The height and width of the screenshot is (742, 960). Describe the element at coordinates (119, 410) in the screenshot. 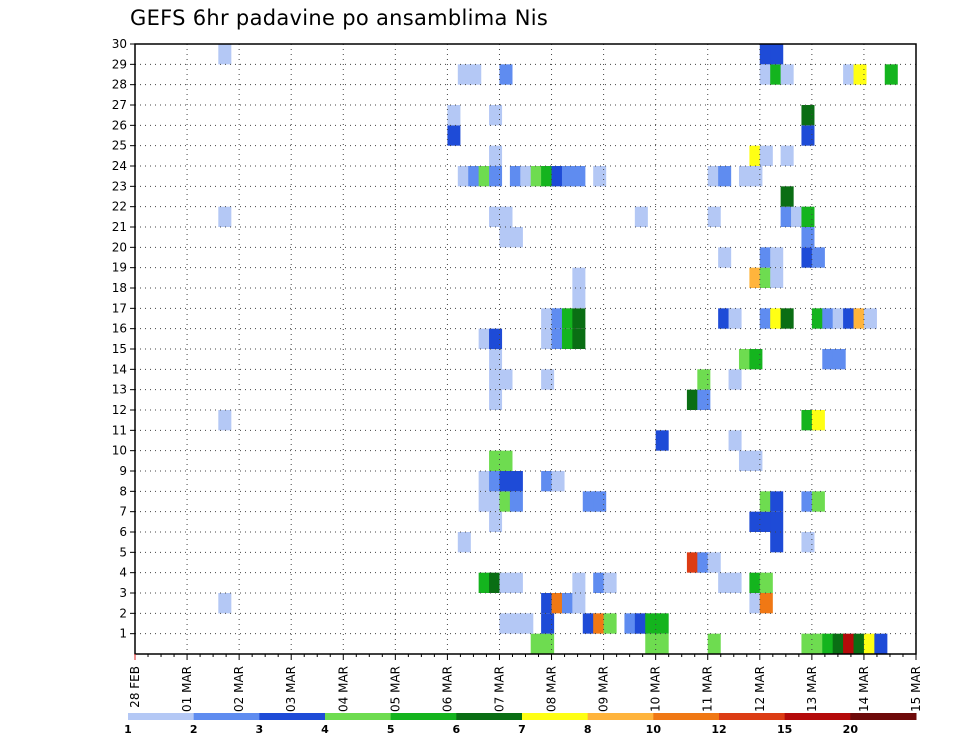

I see `y-tick-label: 12` at that location.